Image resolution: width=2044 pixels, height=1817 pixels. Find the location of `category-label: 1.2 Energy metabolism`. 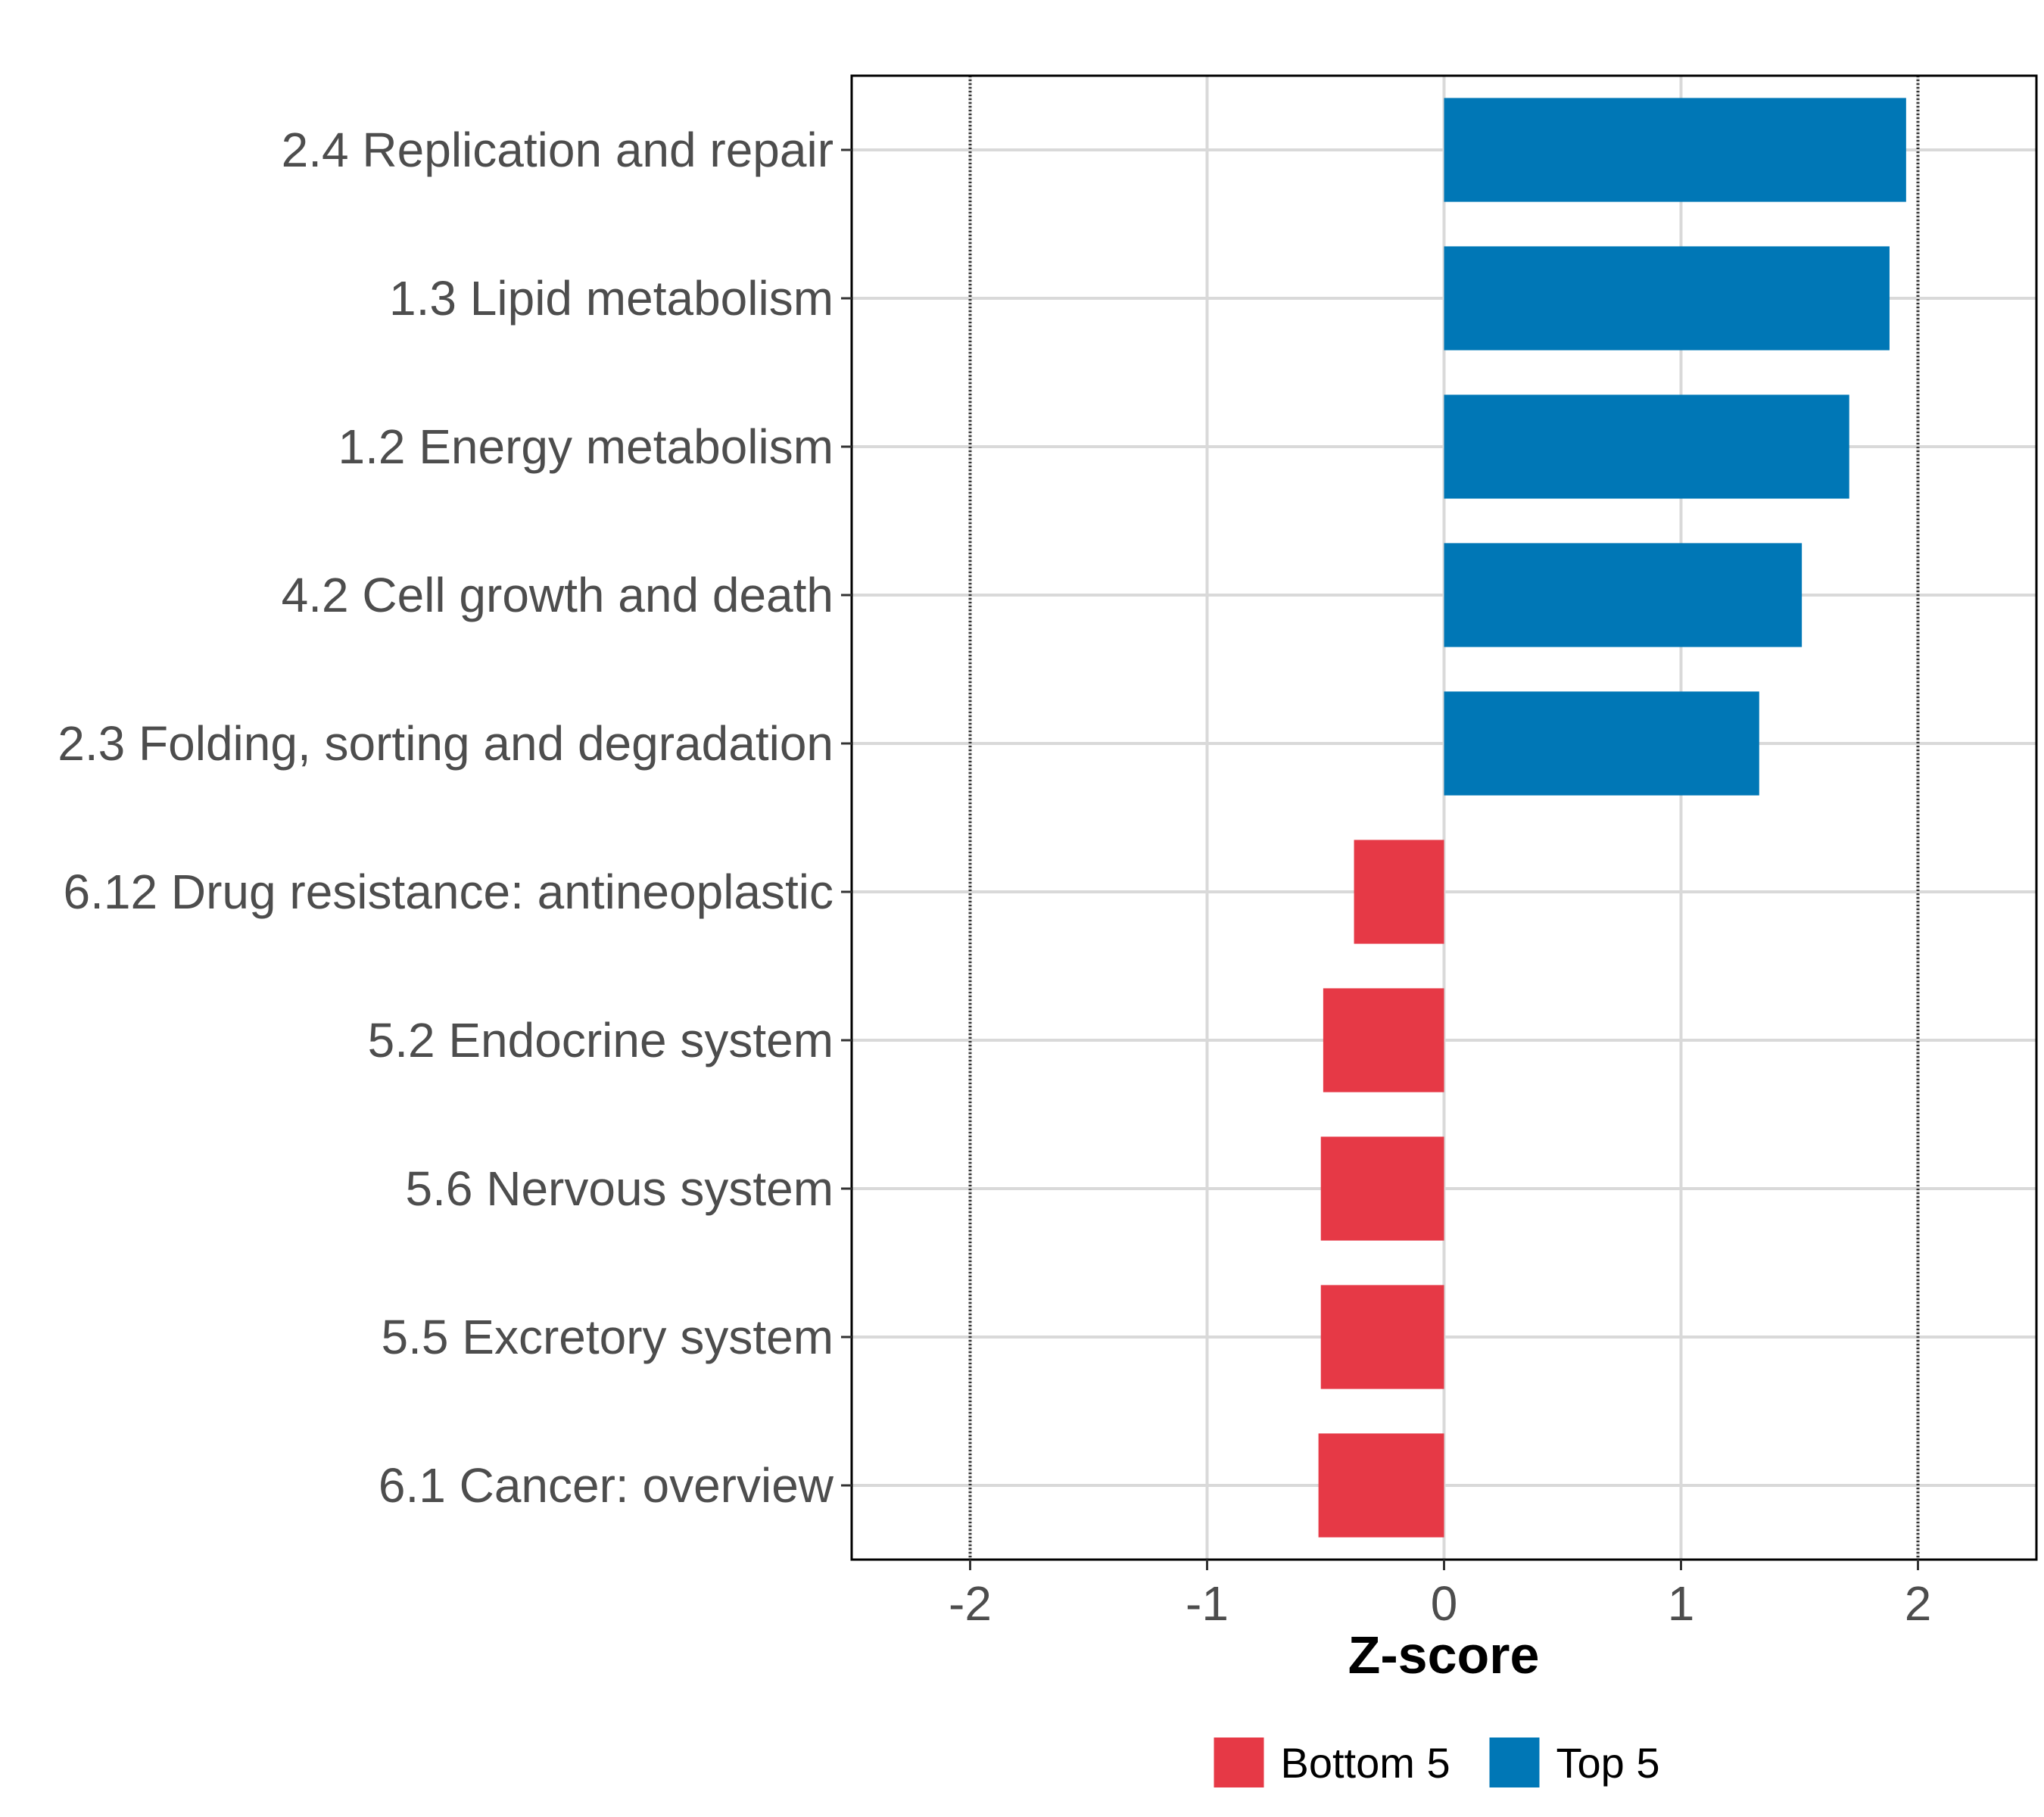

category-label: 1.2 Energy metabolism is located at coordinates (585, 446).